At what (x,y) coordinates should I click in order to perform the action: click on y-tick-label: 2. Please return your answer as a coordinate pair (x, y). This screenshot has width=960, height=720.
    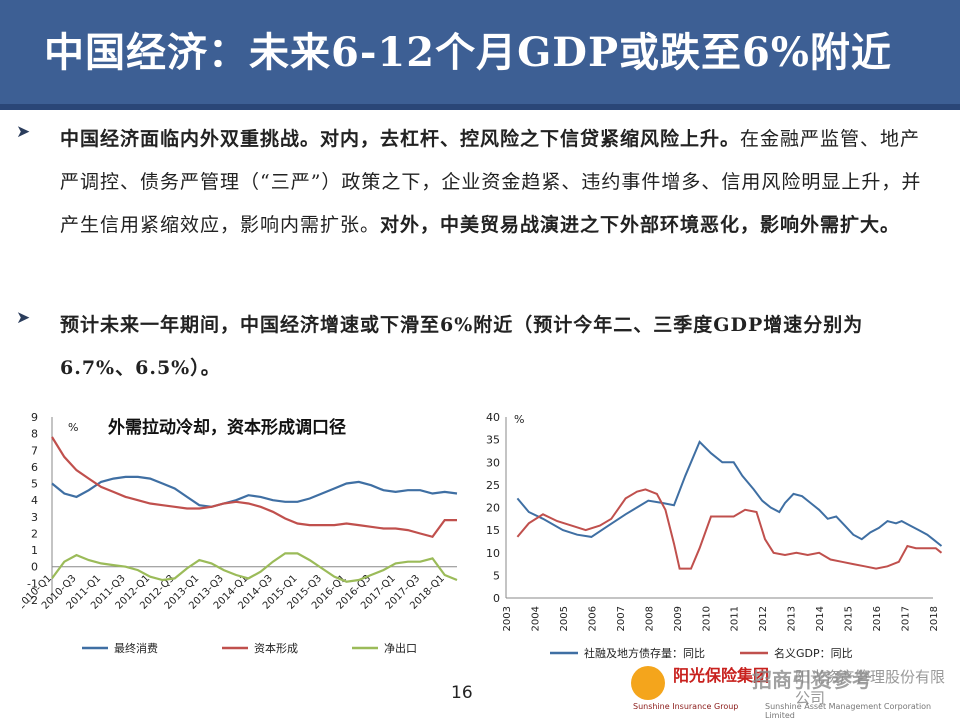
    Looking at the image, I should click on (34, 533).